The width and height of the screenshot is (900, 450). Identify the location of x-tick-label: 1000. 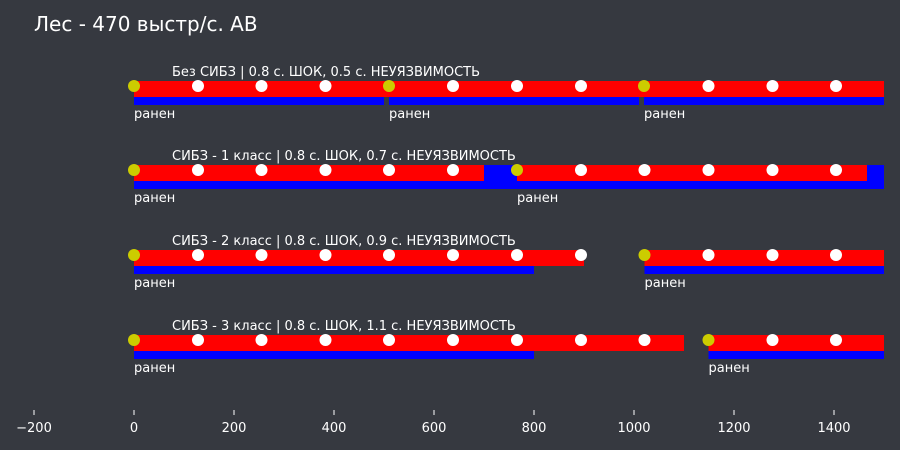
(633, 428).